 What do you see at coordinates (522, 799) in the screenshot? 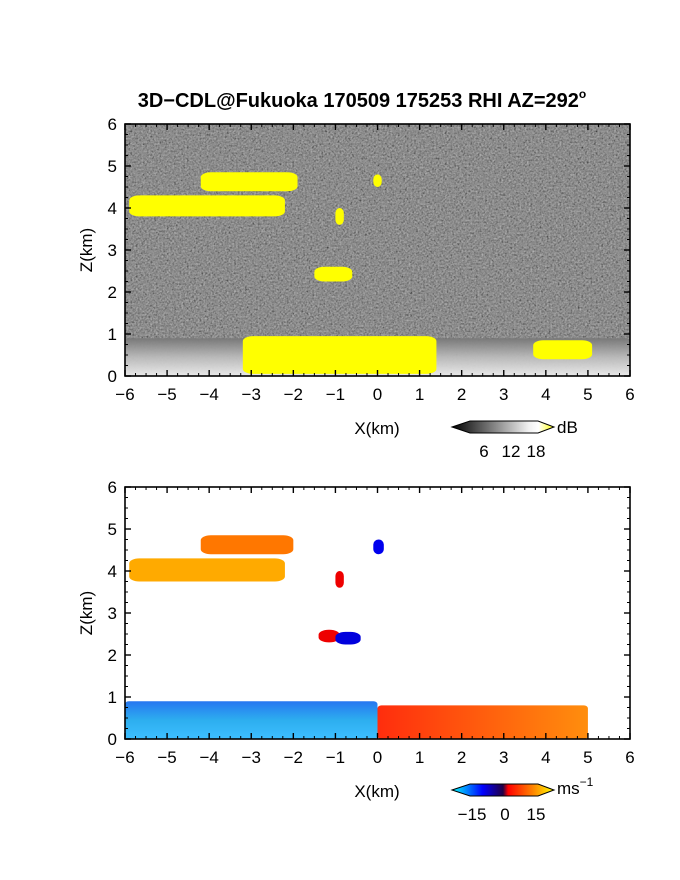
I see `colorbar: ms−1 −15 0 15` at bounding box center [522, 799].